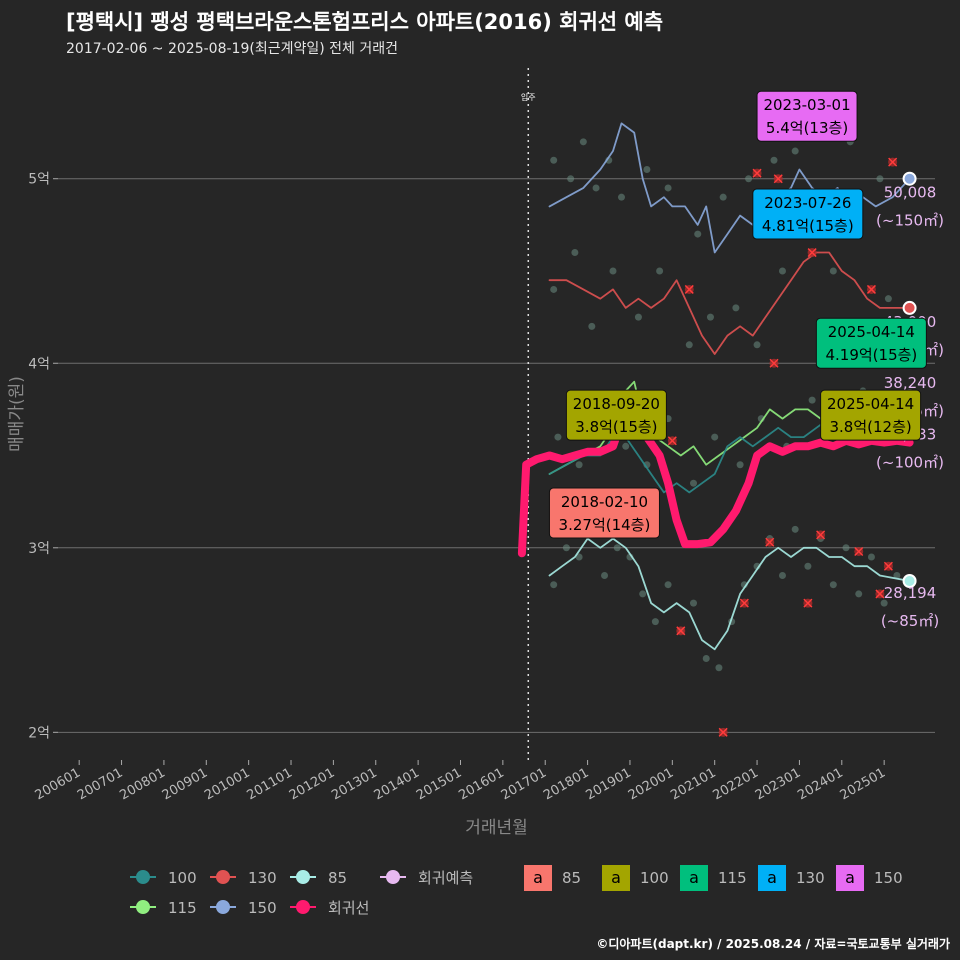 This screenshot has width=960, height=960. I want to click on annotation-date: 2025-04-14, so click(870, 404).